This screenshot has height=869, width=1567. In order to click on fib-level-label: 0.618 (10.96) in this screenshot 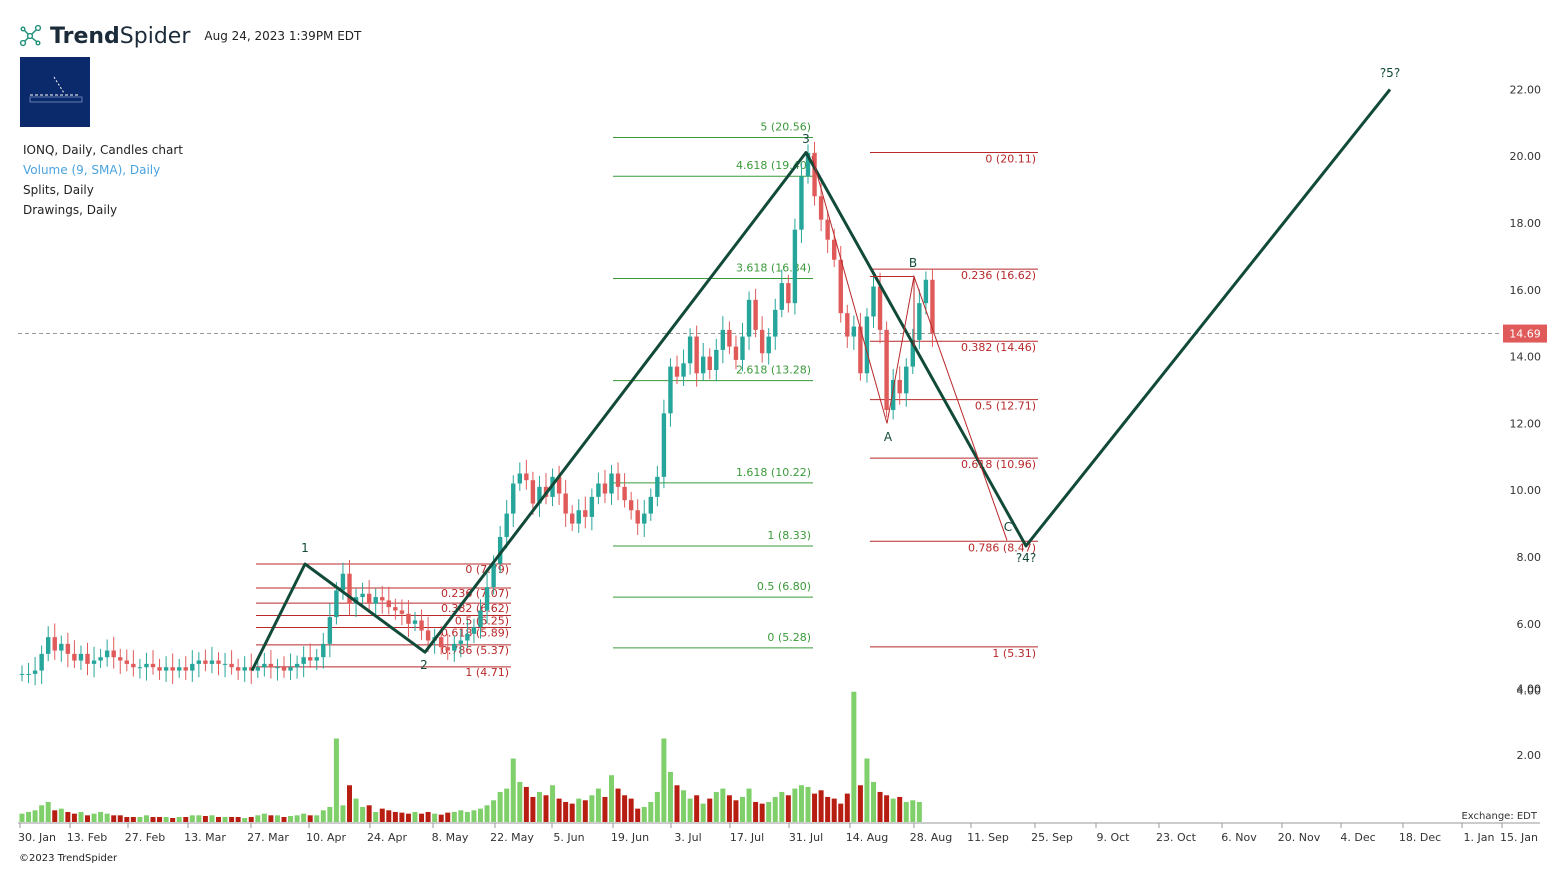, I will do `click(998, 464)`.